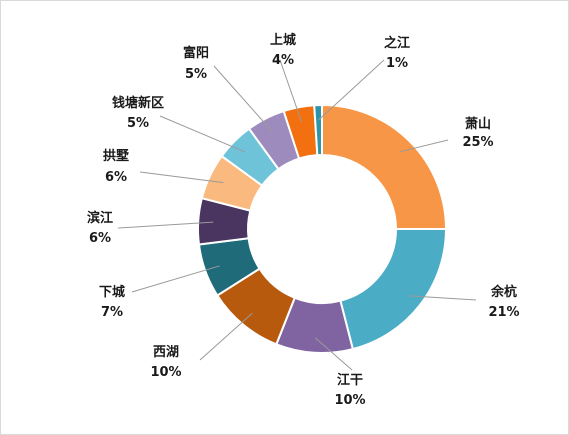 This screenshot has width=569, height=435. I want to click on slice-label-10: 之江, so click(397, 43).